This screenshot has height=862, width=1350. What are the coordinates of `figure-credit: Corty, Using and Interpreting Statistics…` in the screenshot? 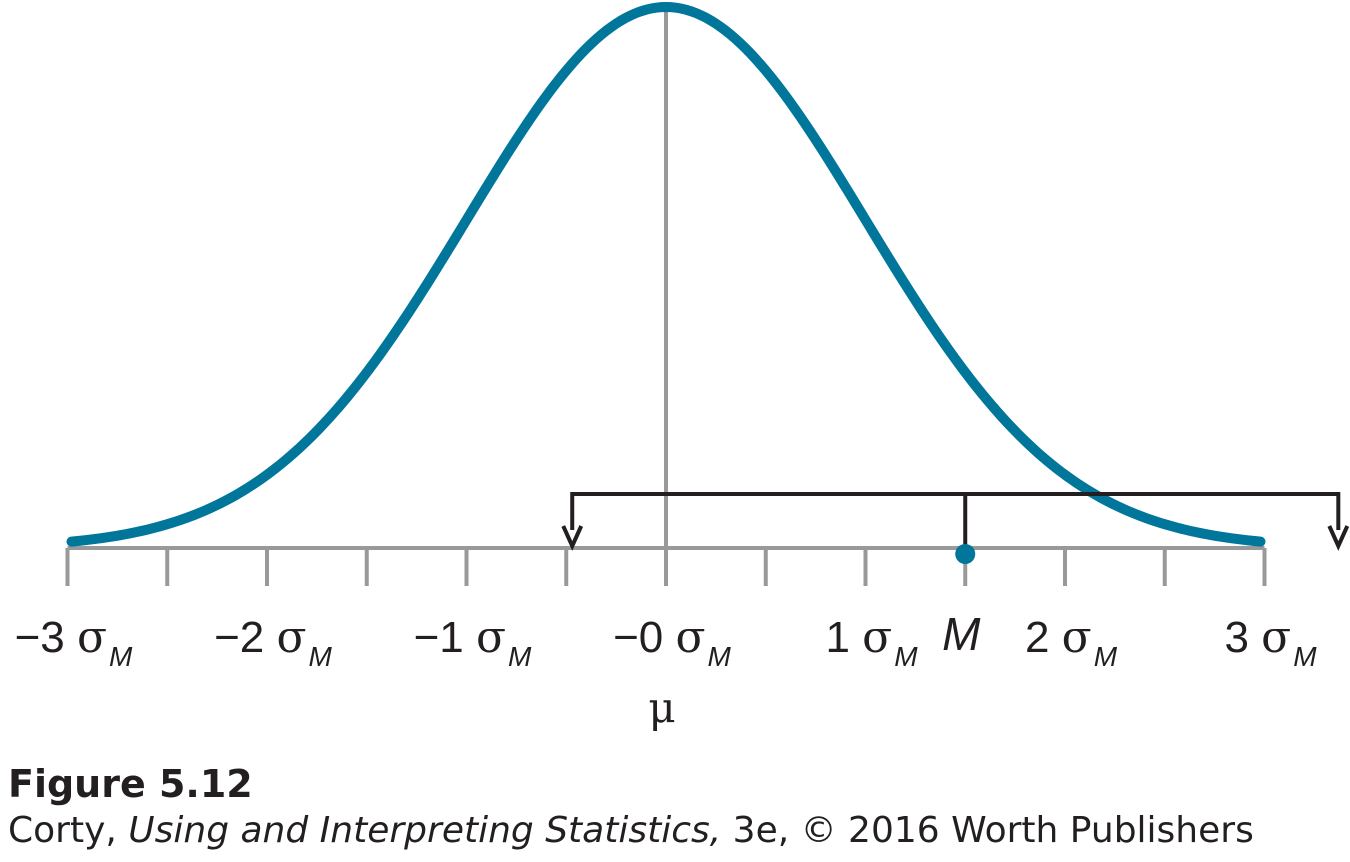 It's located at (631, 830).